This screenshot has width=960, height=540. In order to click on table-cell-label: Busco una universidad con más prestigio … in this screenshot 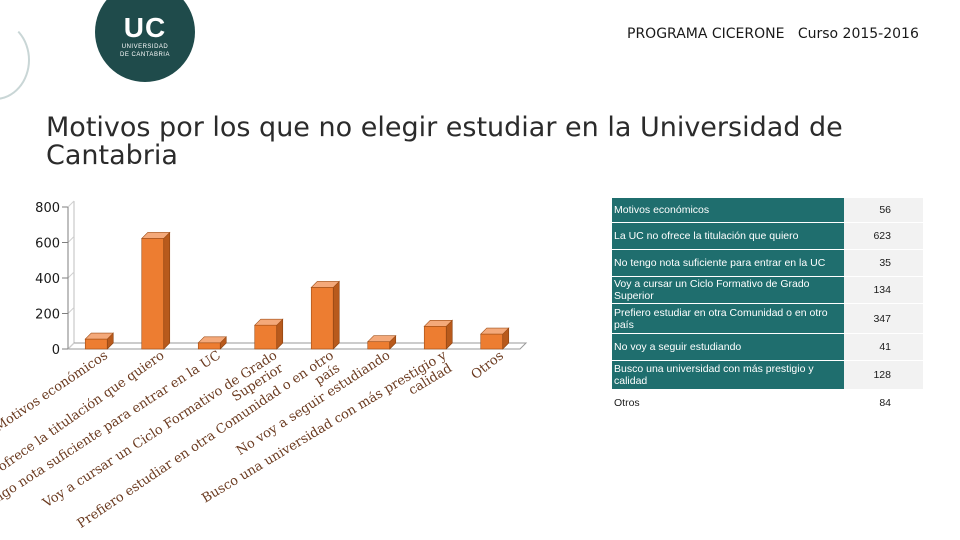, I will do `click(728, 375)`.